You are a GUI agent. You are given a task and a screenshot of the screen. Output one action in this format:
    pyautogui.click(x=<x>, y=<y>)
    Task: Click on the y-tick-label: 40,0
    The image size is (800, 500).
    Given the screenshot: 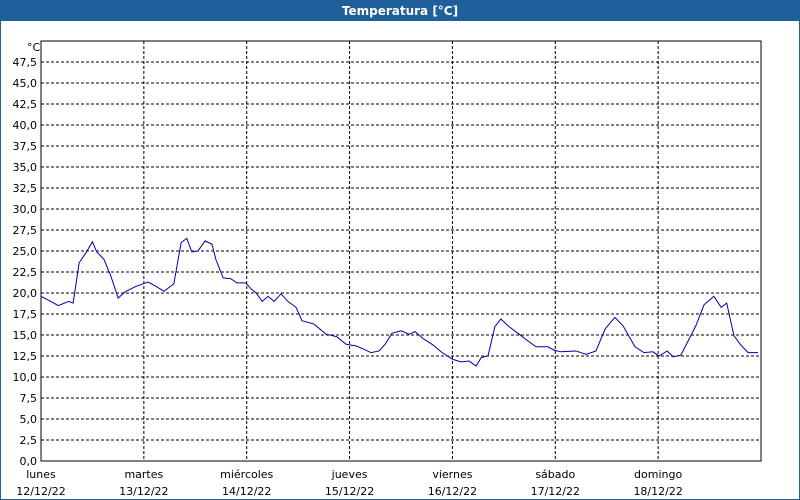 What is the action you would take?
    pyautogui.click(x=25, y=125)
    